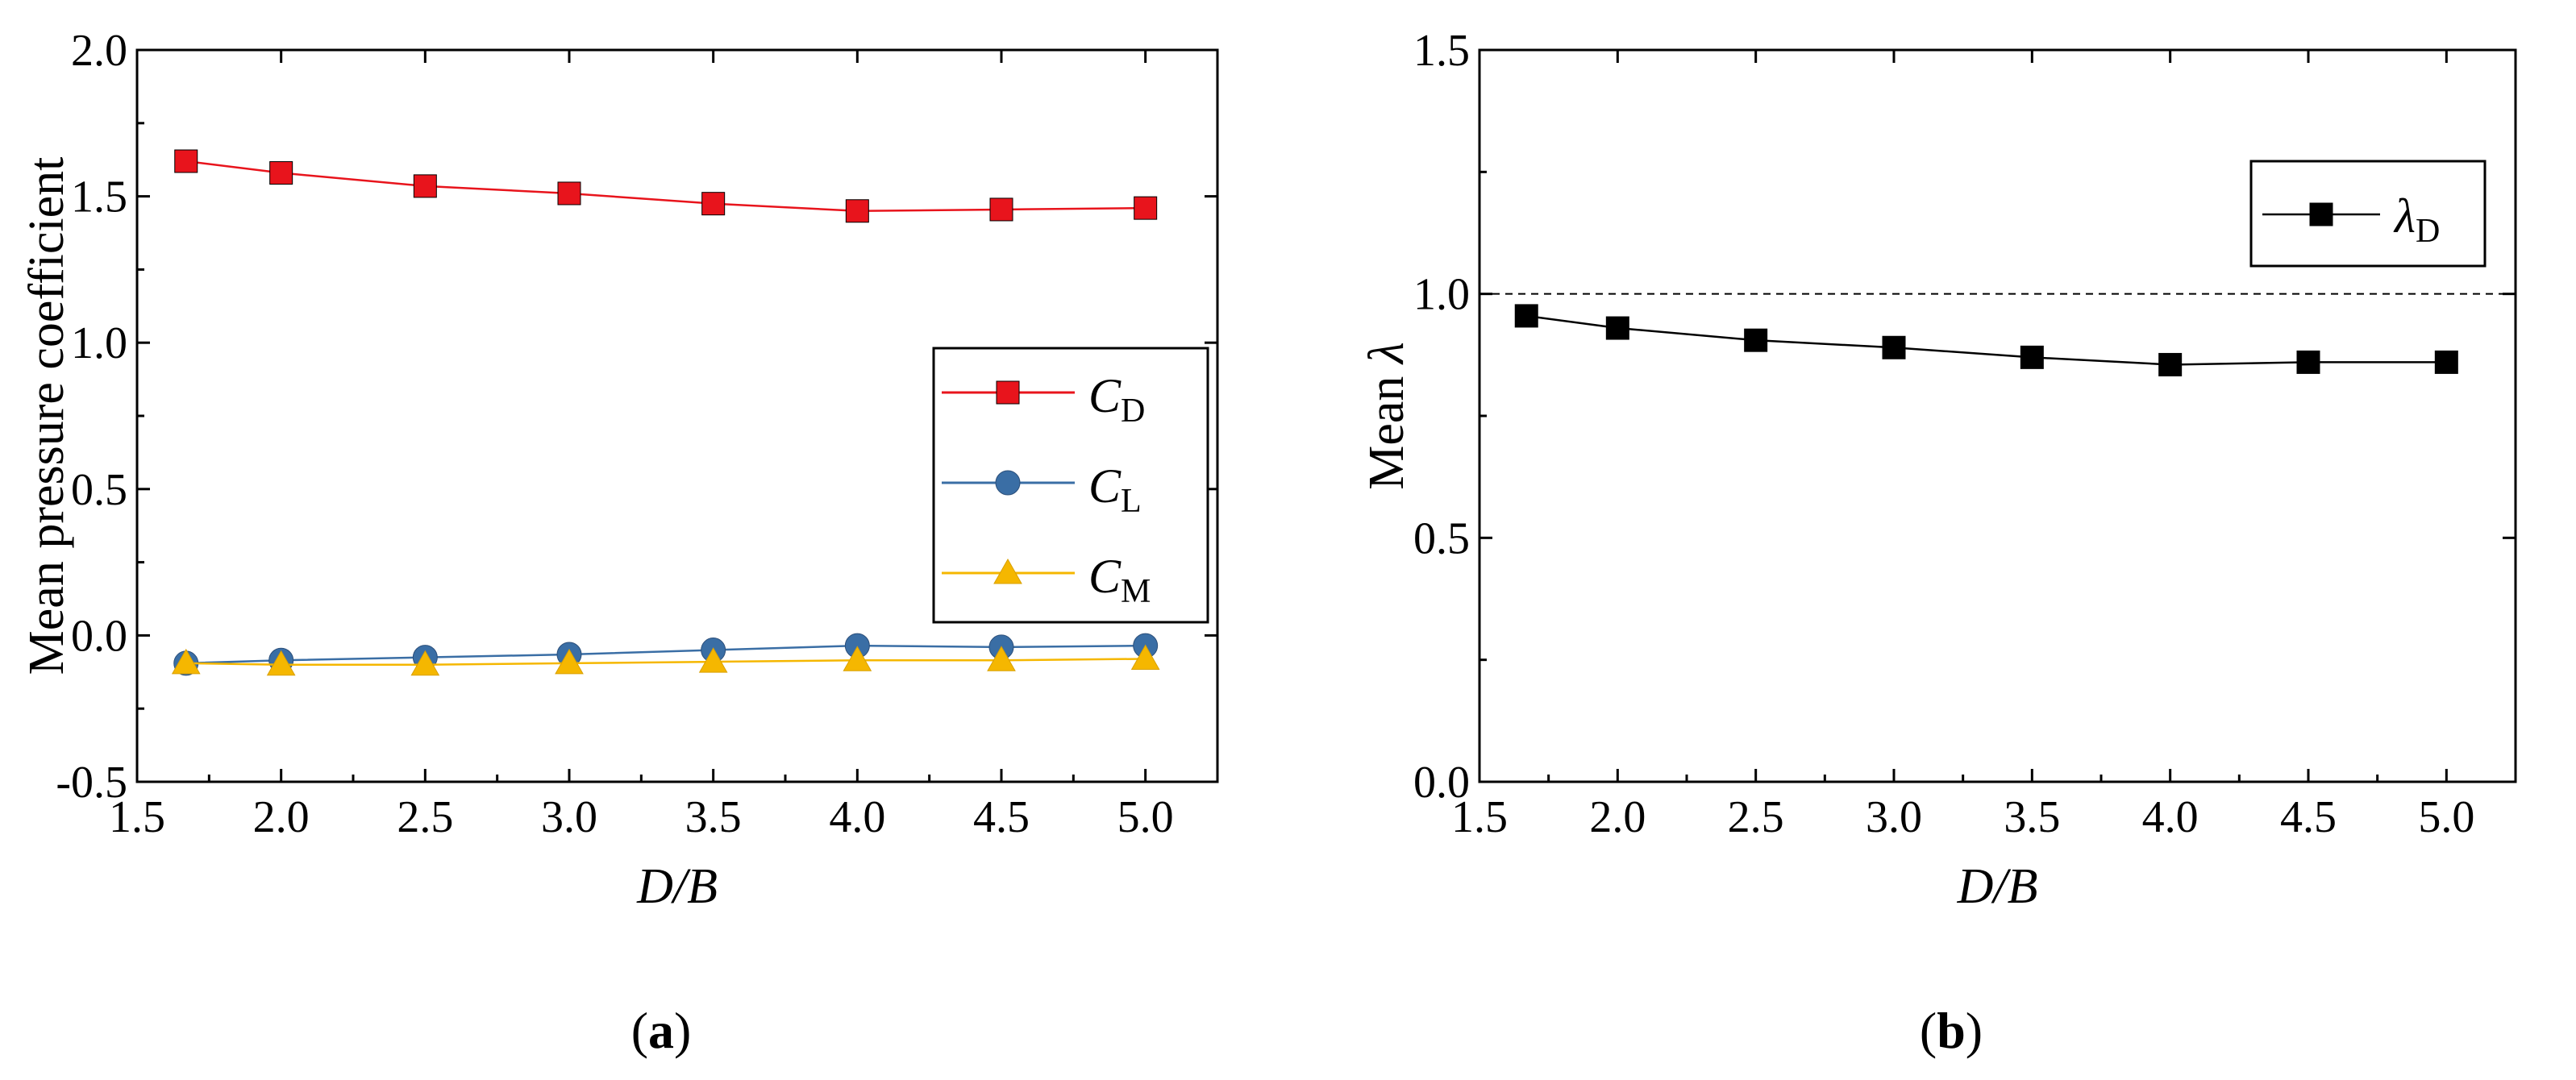 Image resolution: width=2576 pixels, height=1080 pixels. I want to click on y-axis-label-text: Mean pressure coefficient, so click(46, 416).